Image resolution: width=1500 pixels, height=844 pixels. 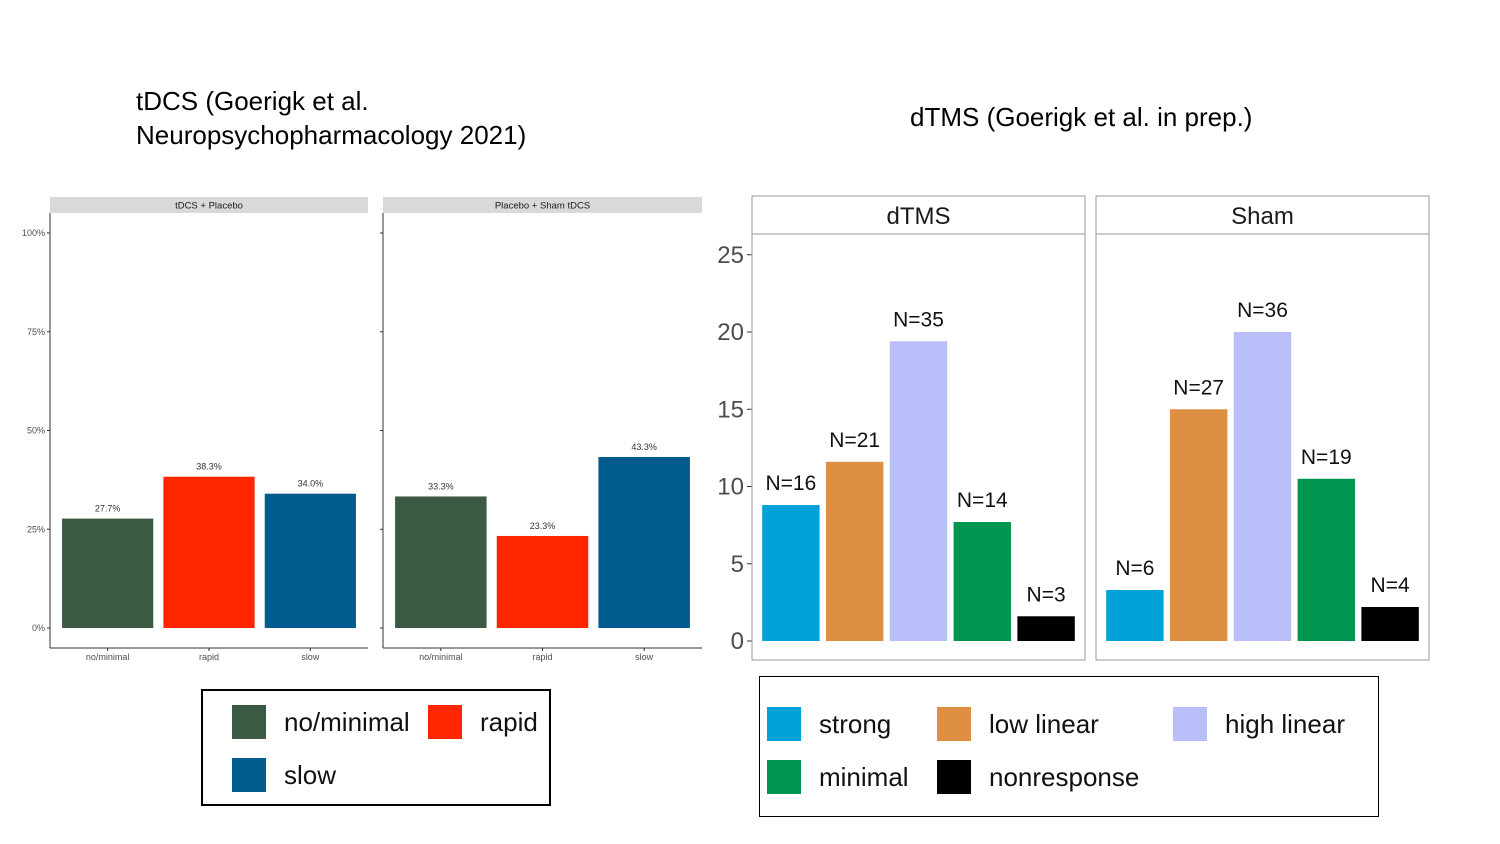 I want to click on bar-sham-high-linear, so click(x=1262, y=486).